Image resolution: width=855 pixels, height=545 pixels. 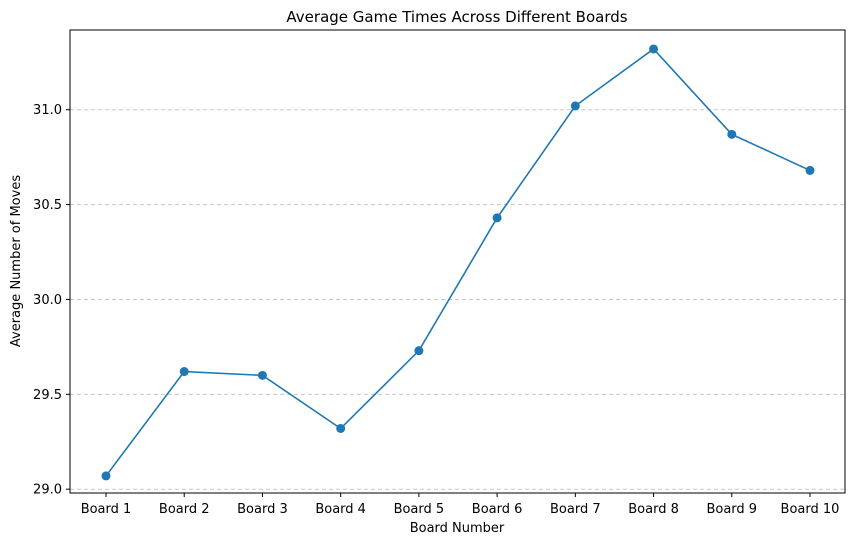 I want to click on y-axis-label: Average Number of Moves, so click(x=16, y=261).